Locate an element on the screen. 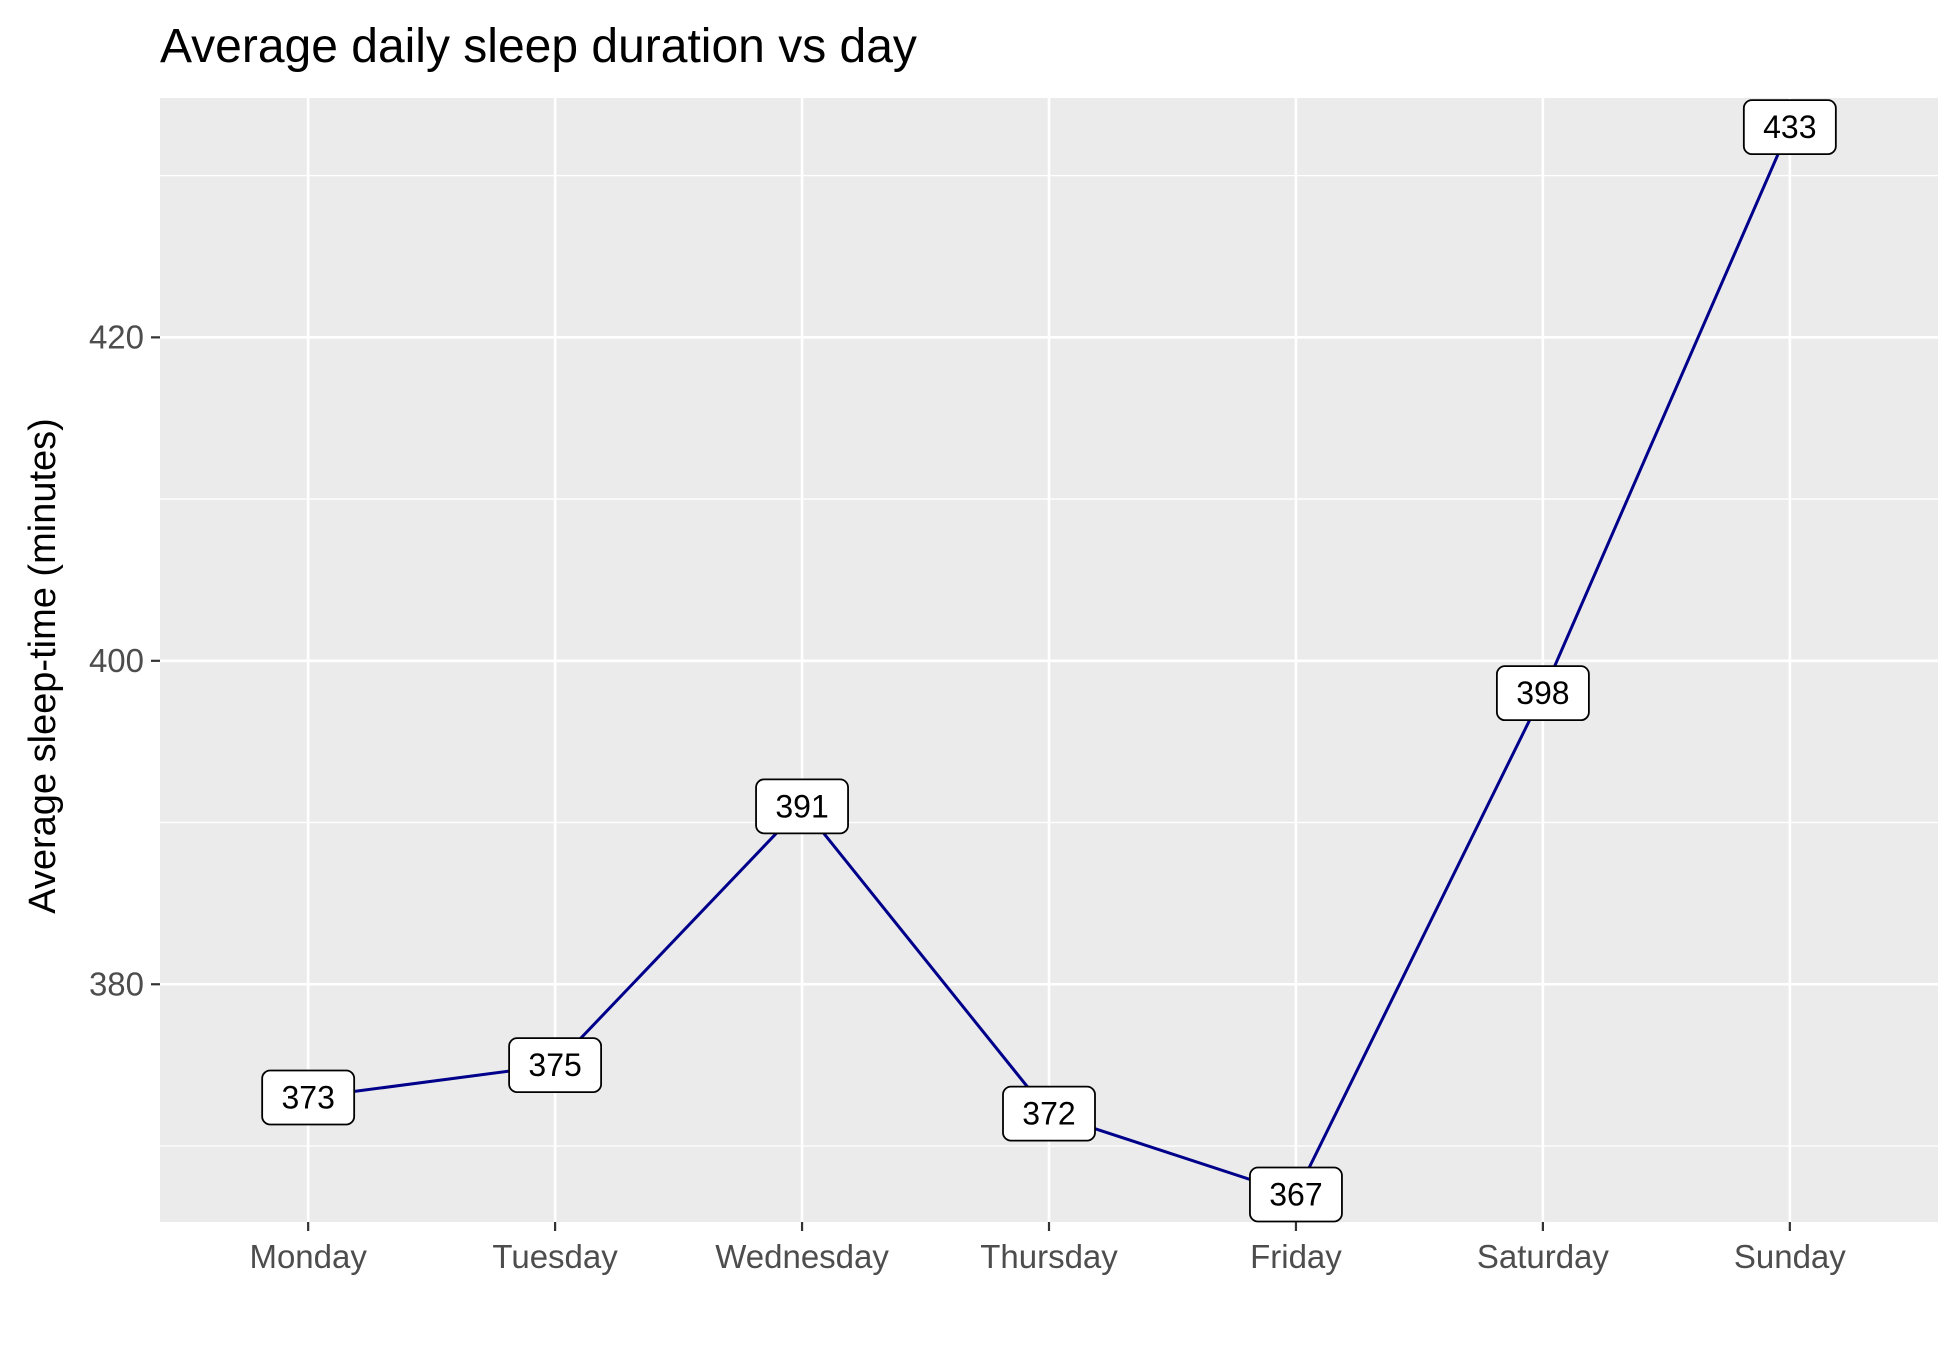  data-label-text: 398 is located at coordinates (1542, 693).